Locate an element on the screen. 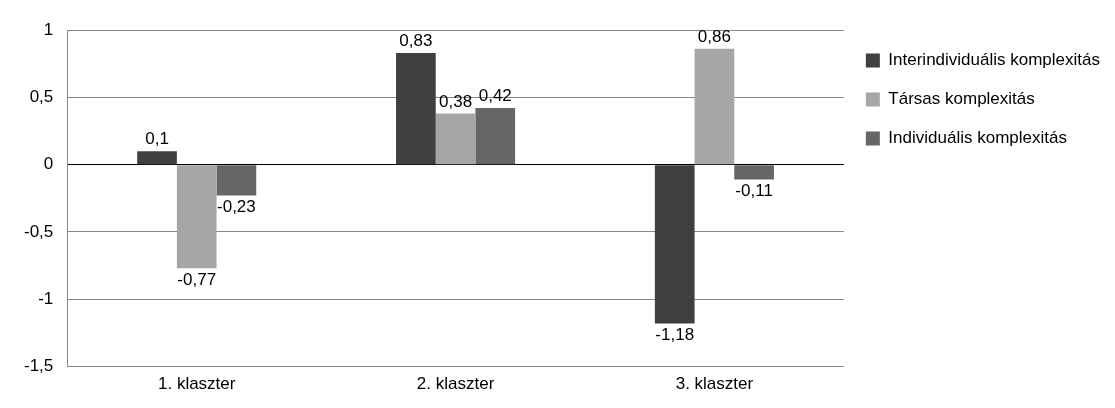  x-tick-label: 3. klaszter is located at coordinates (714, 384).